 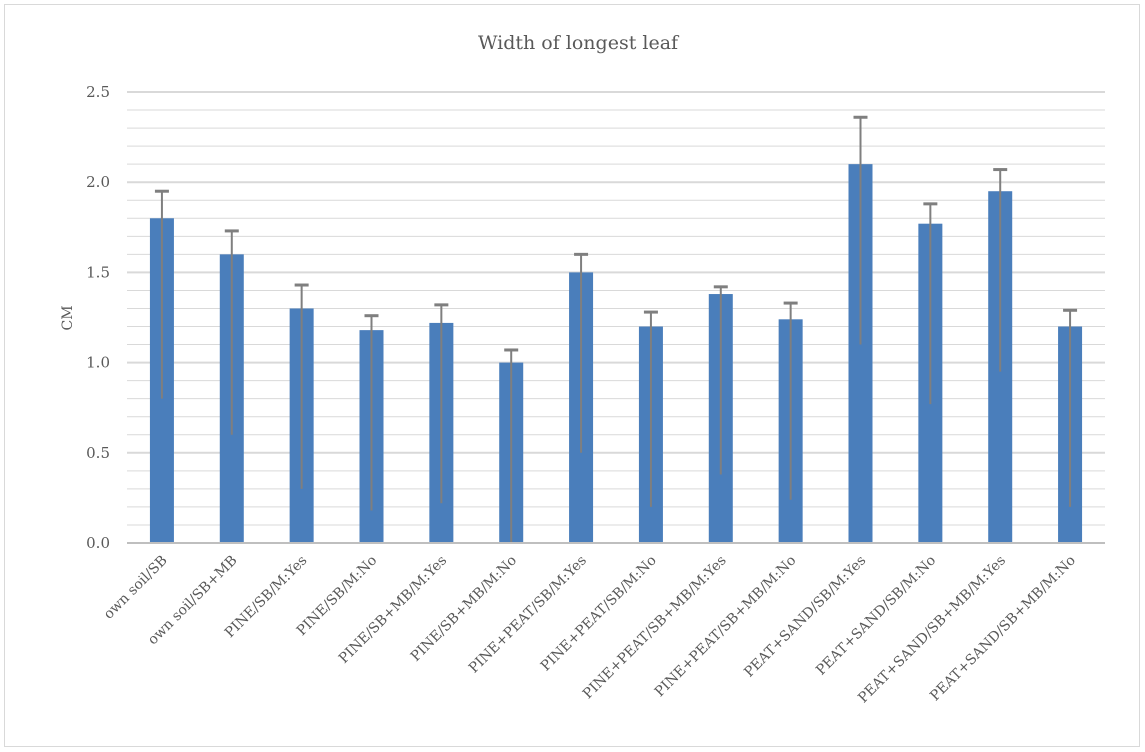 What do you see at coordinates (98, 92) in the screenshot?
I see `y-tick-label: 2.5` at bounding box center [98, 92].